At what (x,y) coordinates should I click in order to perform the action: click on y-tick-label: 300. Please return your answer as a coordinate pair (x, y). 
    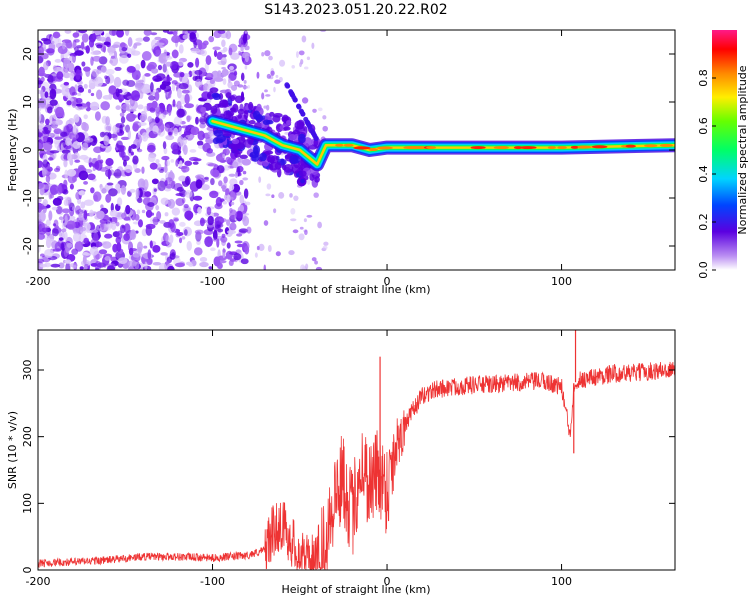
    Looking at the image, I should click on (27, 370).